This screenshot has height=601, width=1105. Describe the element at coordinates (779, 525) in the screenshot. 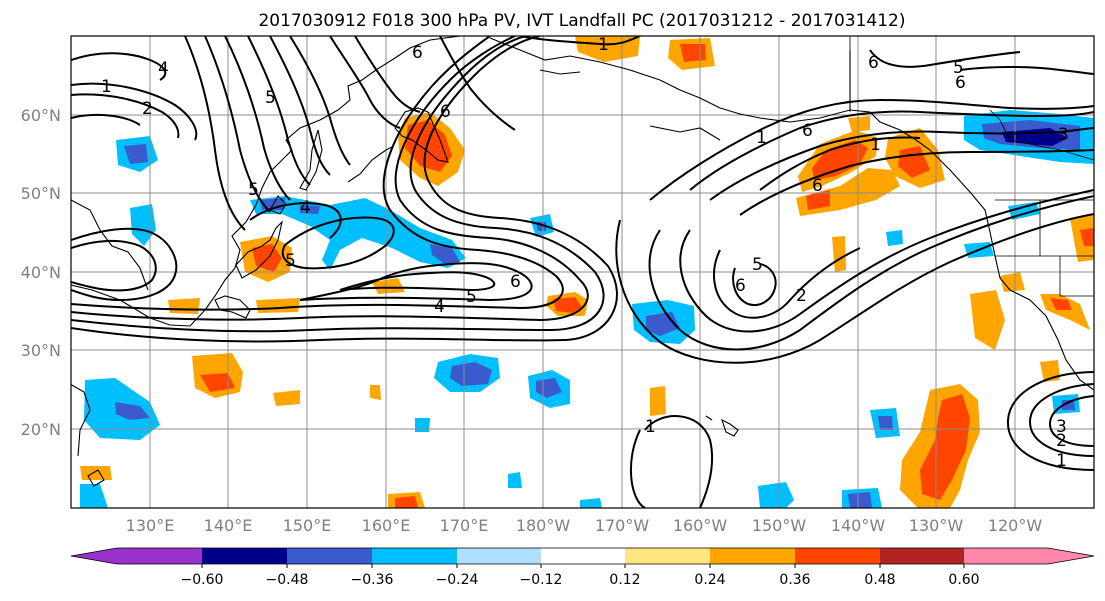

I see `lon-label: 150°W` at that location.